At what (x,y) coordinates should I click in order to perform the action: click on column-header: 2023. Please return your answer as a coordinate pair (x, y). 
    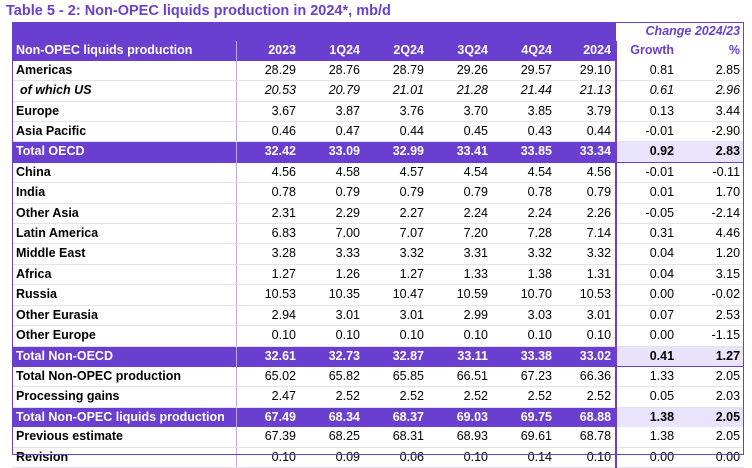
    Looking at the image, I should click on (268, 51).